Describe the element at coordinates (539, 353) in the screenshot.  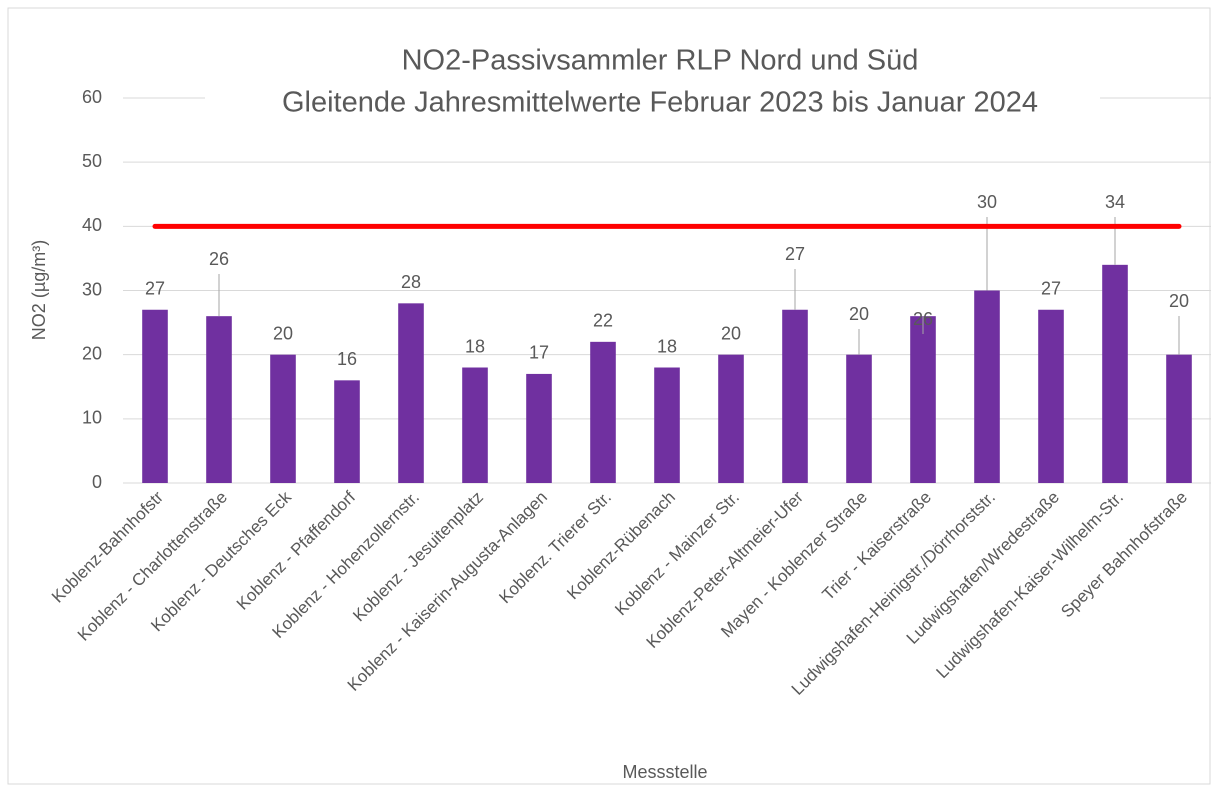
I see `data-label: 17` at that location.